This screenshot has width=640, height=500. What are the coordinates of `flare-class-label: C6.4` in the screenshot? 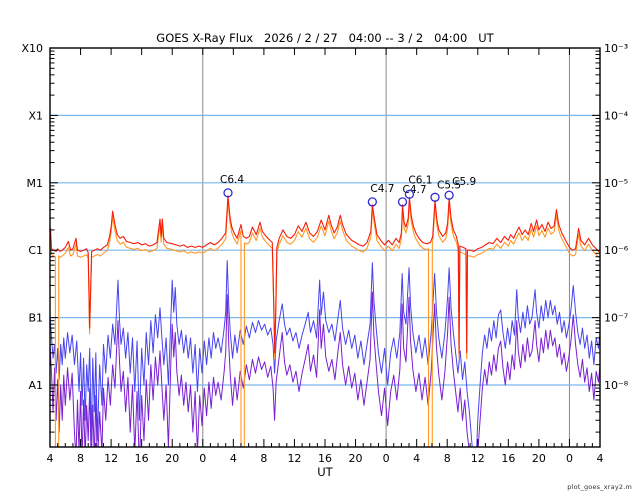 It's located at (232, 180).